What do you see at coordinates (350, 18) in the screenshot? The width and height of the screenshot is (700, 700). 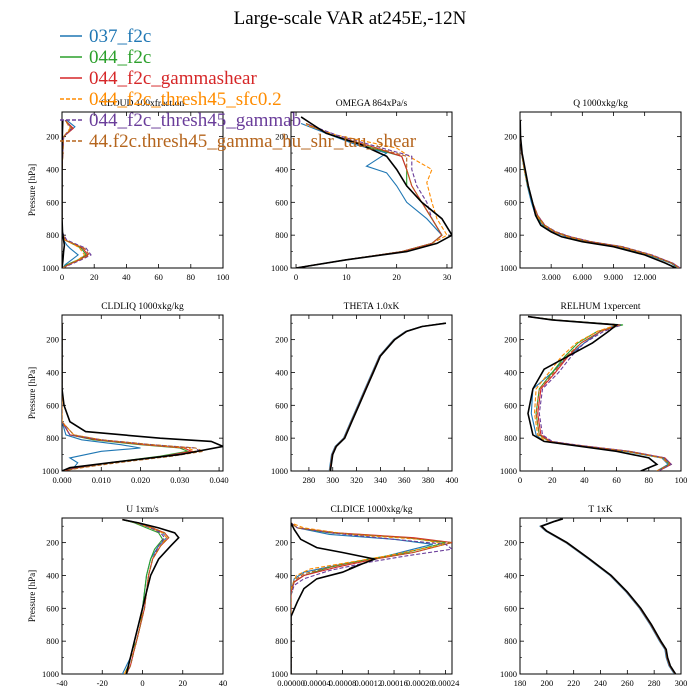 I see `figure-title: Large-scale VAR at245E,-12N` at bounding box center [350, 18].